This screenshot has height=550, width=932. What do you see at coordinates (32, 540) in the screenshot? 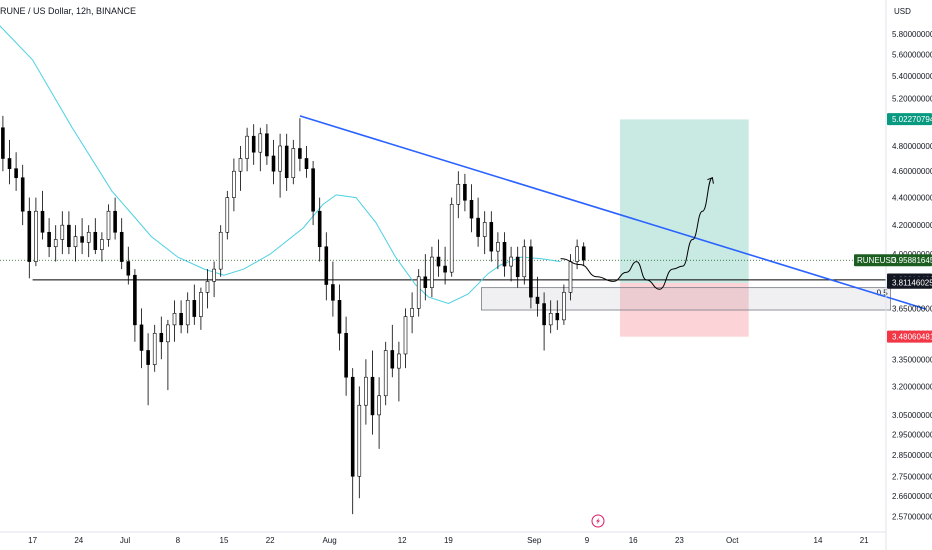
I see `time-tick-label: 17` at bounding box center [32, 540].